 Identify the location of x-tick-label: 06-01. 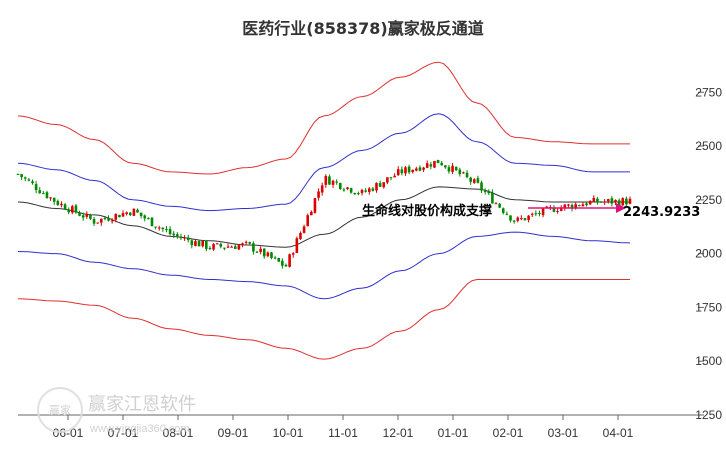
(68, 433).